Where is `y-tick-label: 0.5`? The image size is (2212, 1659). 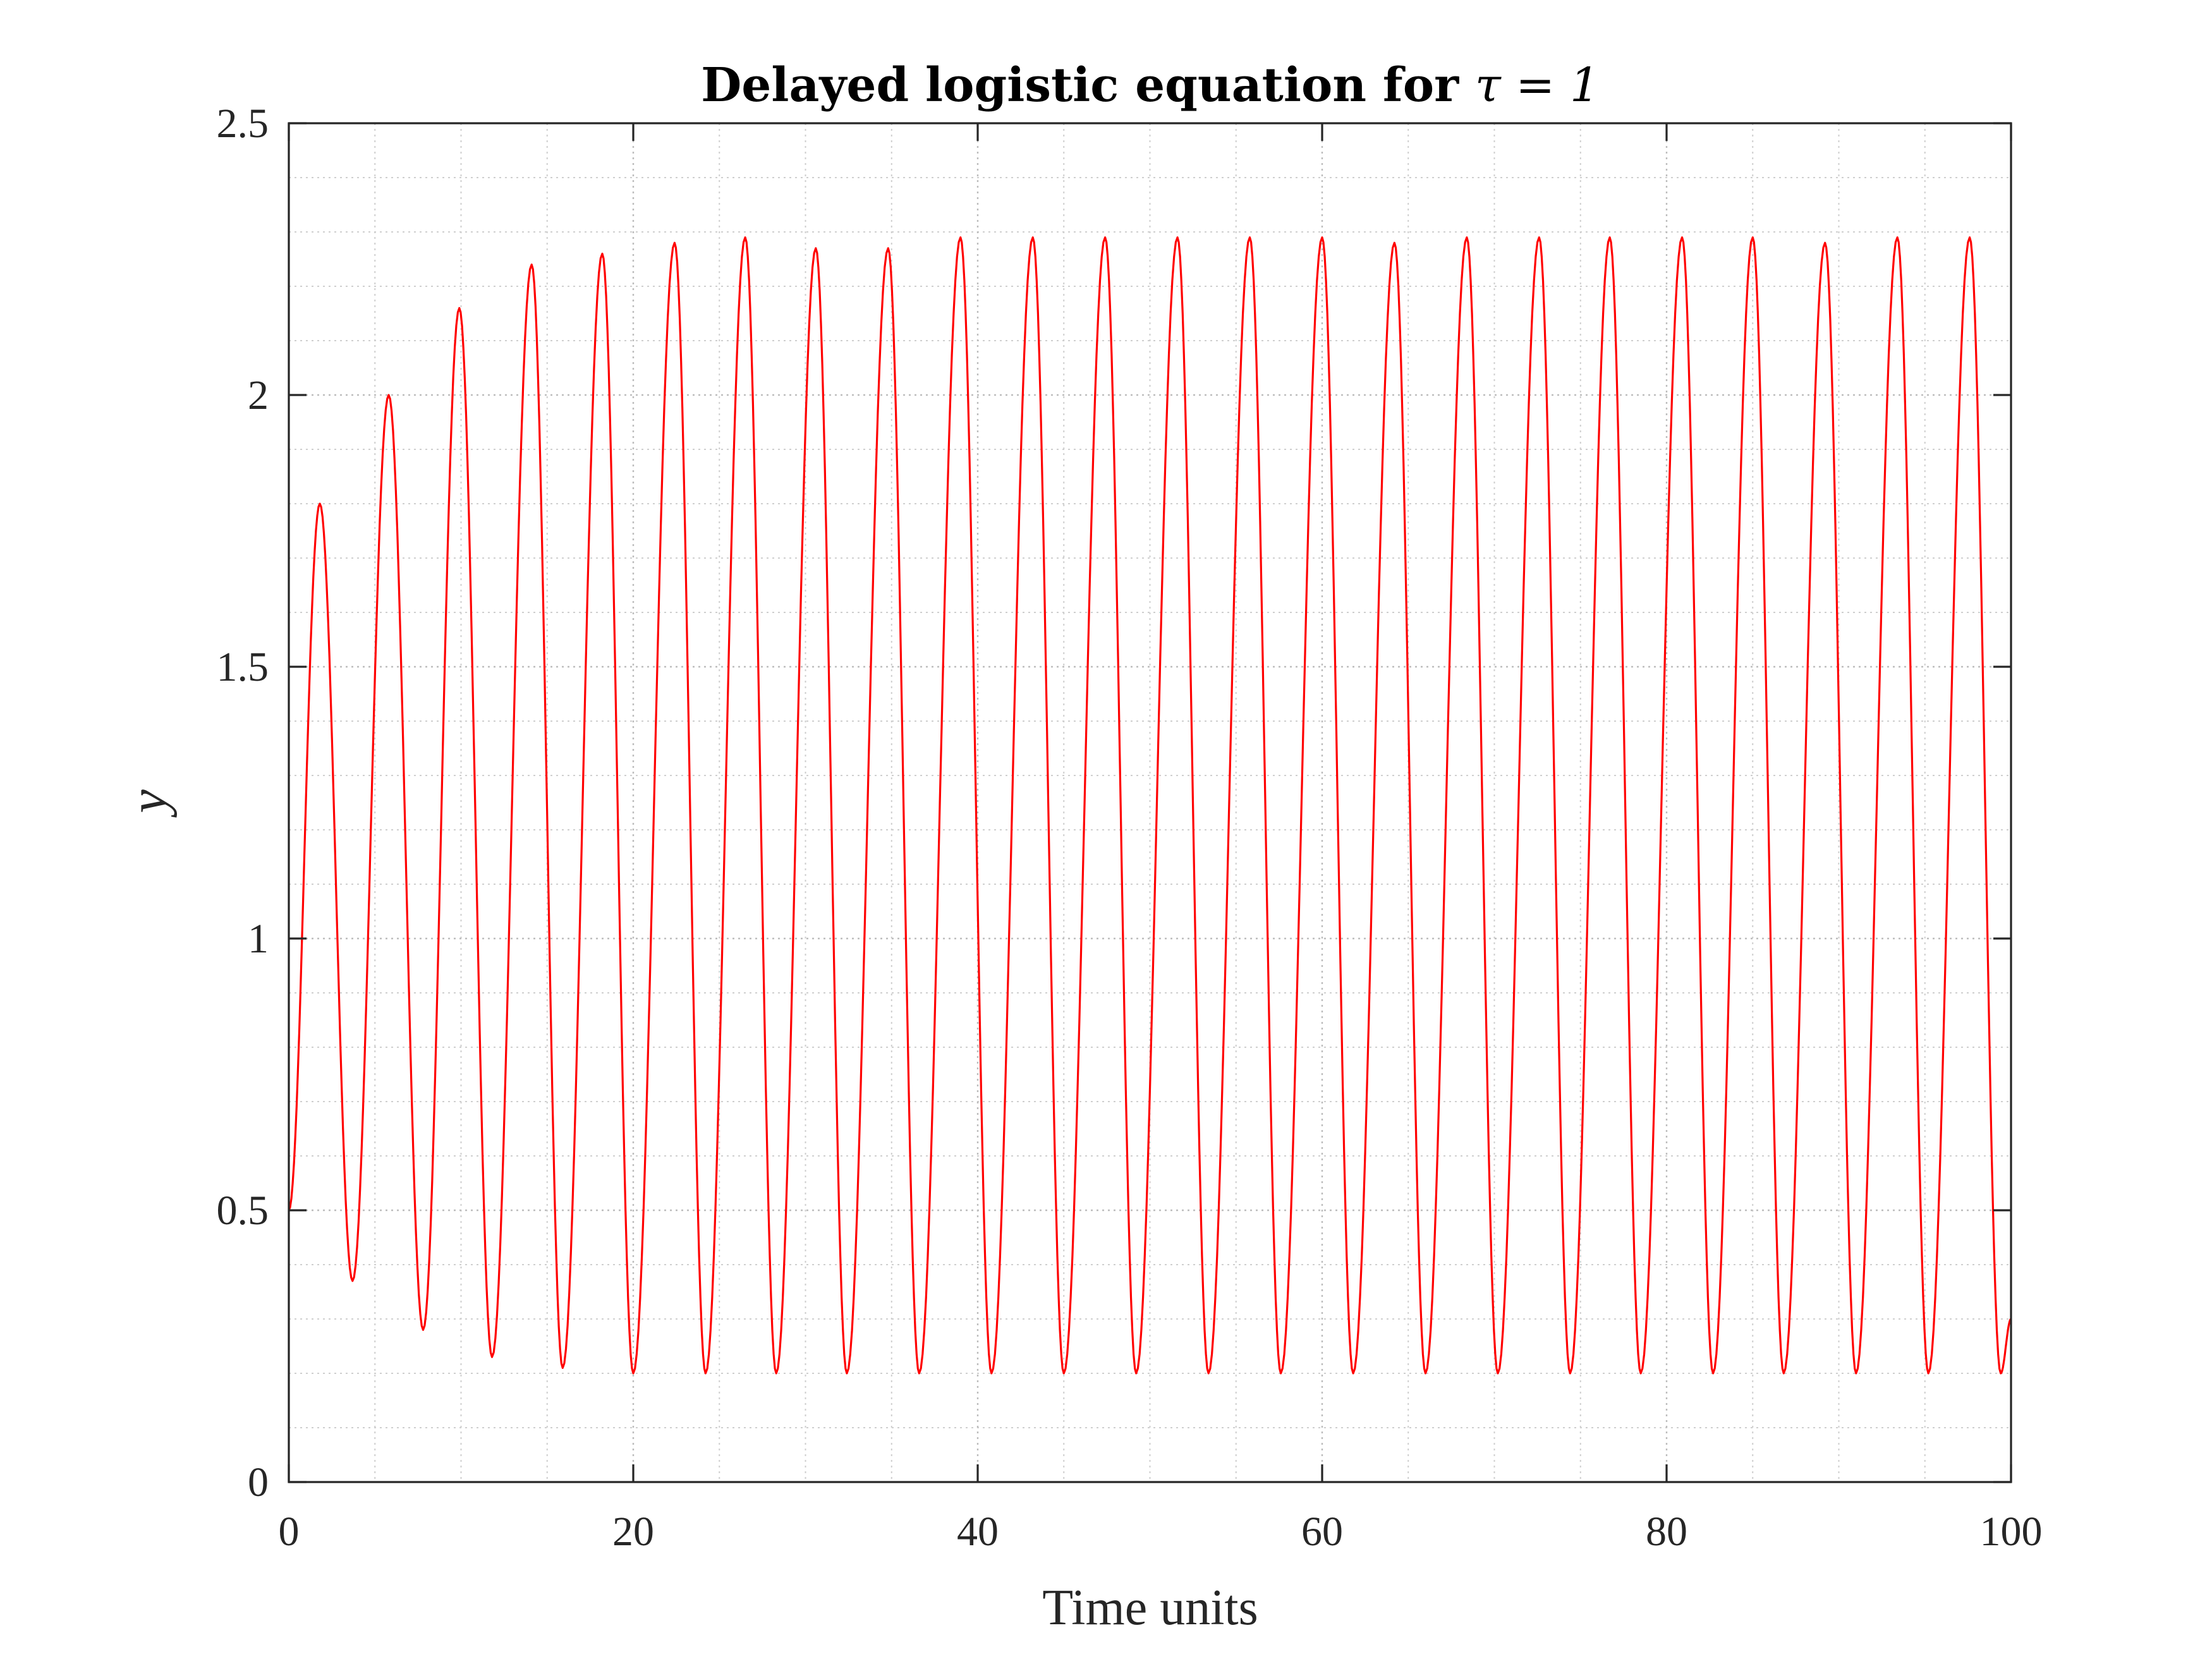 y-tick-label: 0.5 is located at coordinates (243, 1211).